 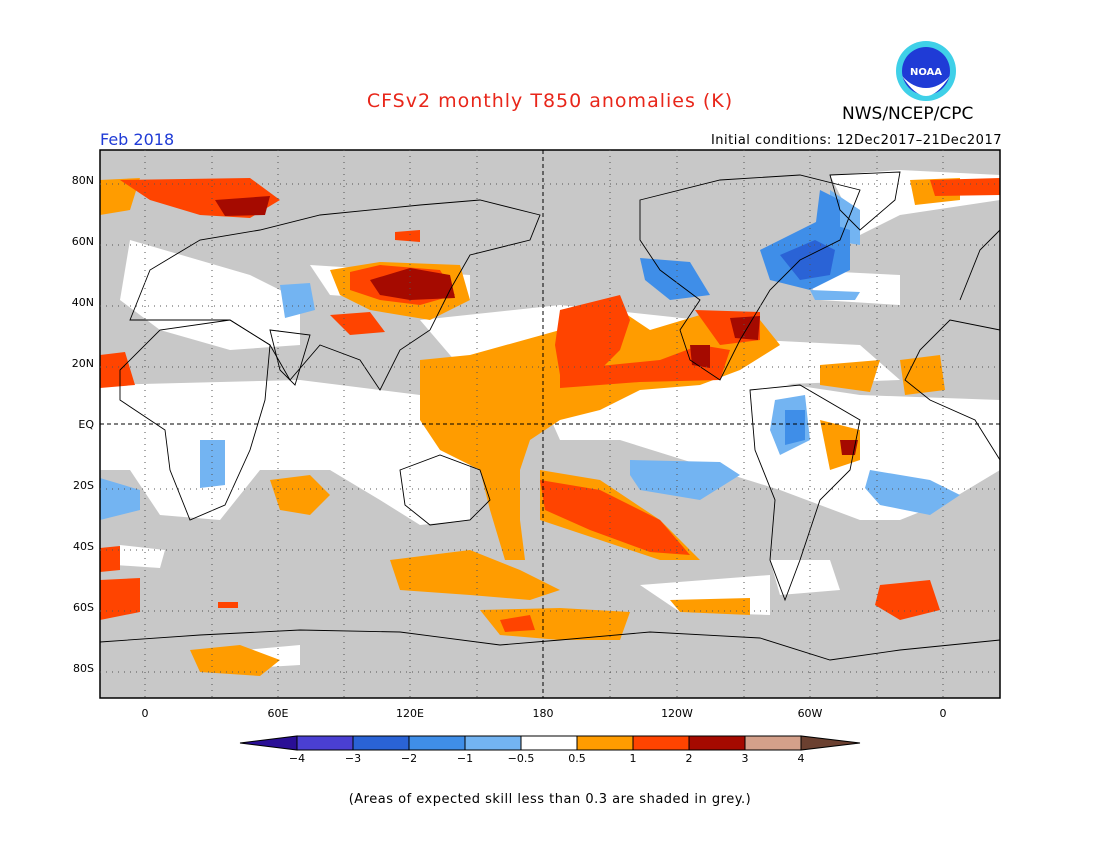 I want to click on color-legend, so click(x=550, y=743).